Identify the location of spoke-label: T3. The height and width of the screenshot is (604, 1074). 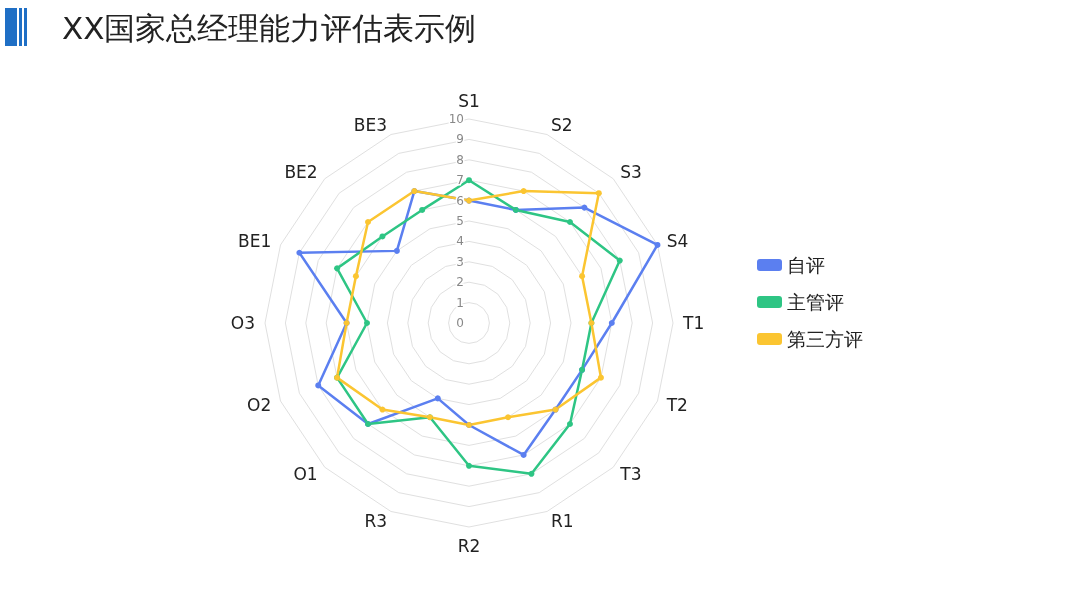
(630, 474).